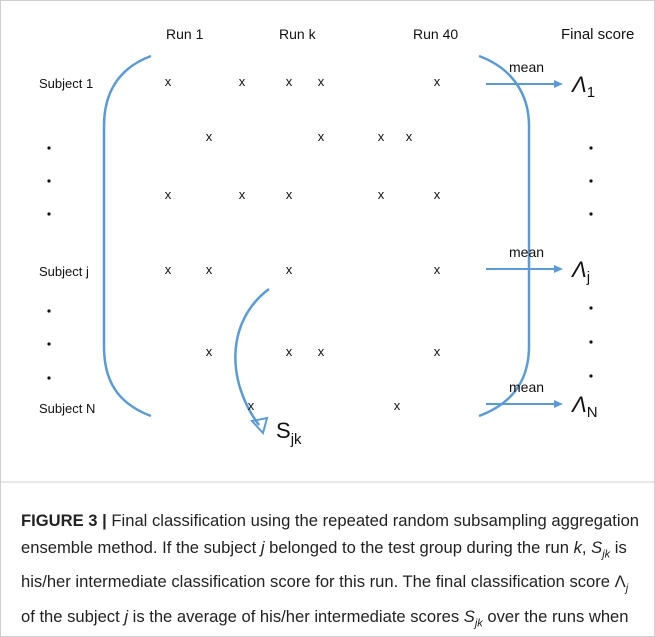 Image resolution: width=655 pixels, height=637 pixels. What do you see at coordinates (588, 277) in the screenshot?
I see `final-score-subscript: j` at bounding box center [588, 277].